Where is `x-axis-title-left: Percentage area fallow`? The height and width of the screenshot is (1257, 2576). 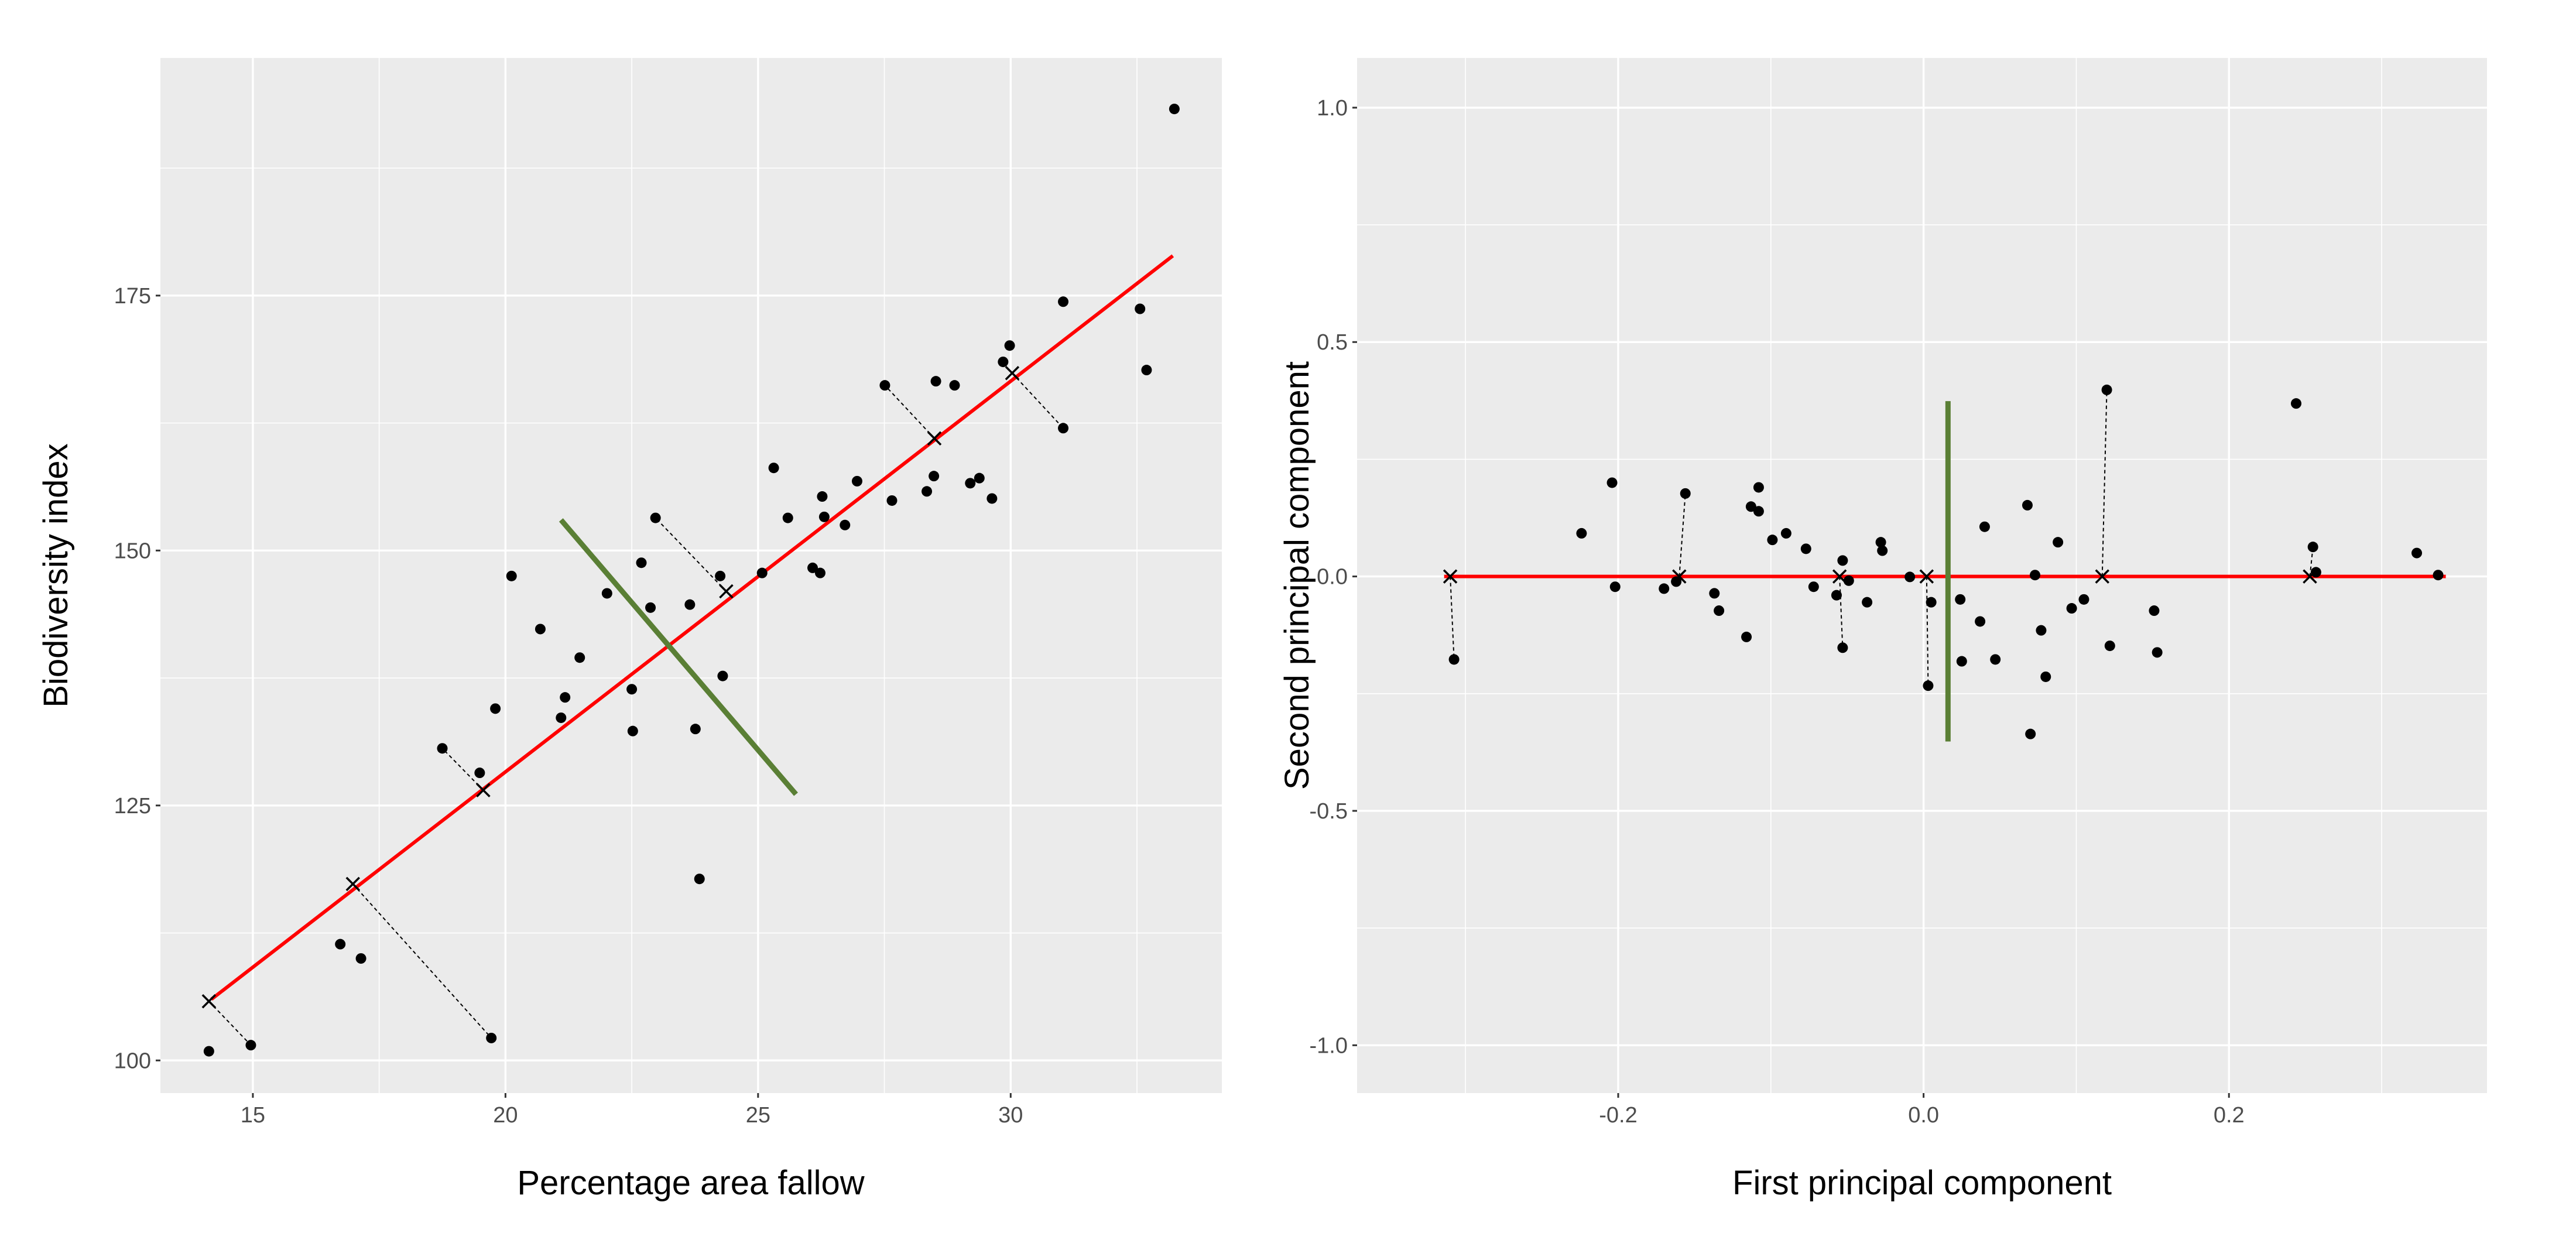 x-axis-title-left: Percentage area fallow is located at coordinates (691, 1183).